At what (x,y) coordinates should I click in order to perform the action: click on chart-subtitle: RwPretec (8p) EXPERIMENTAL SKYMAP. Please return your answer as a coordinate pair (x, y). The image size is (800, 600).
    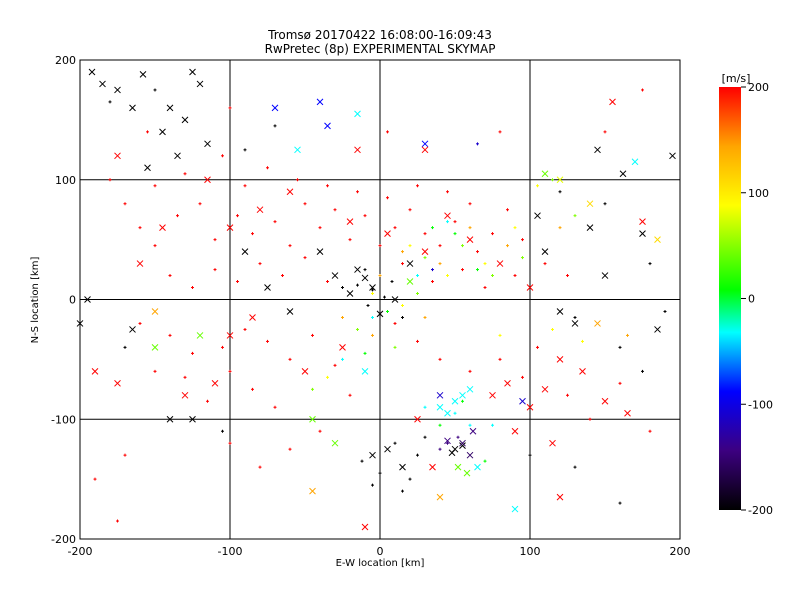
    Looking at the image, I should click on (380, 49).